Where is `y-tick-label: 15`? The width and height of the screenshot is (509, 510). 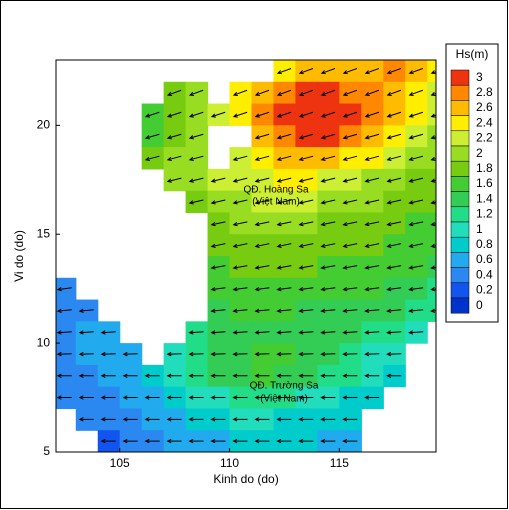 y-tick-label: 15 is located at coordinates (44, 233).